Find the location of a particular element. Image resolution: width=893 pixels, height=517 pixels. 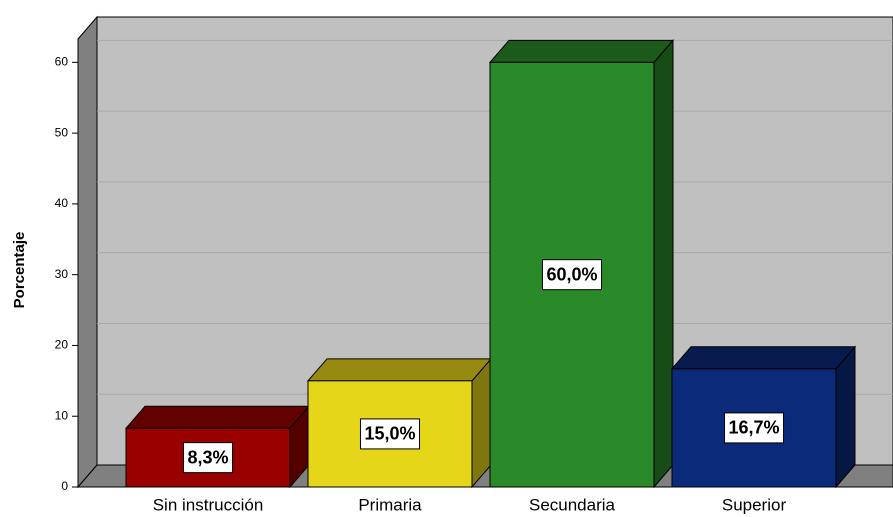

y-tick-label: 10 is located at coordinates (62, 415).